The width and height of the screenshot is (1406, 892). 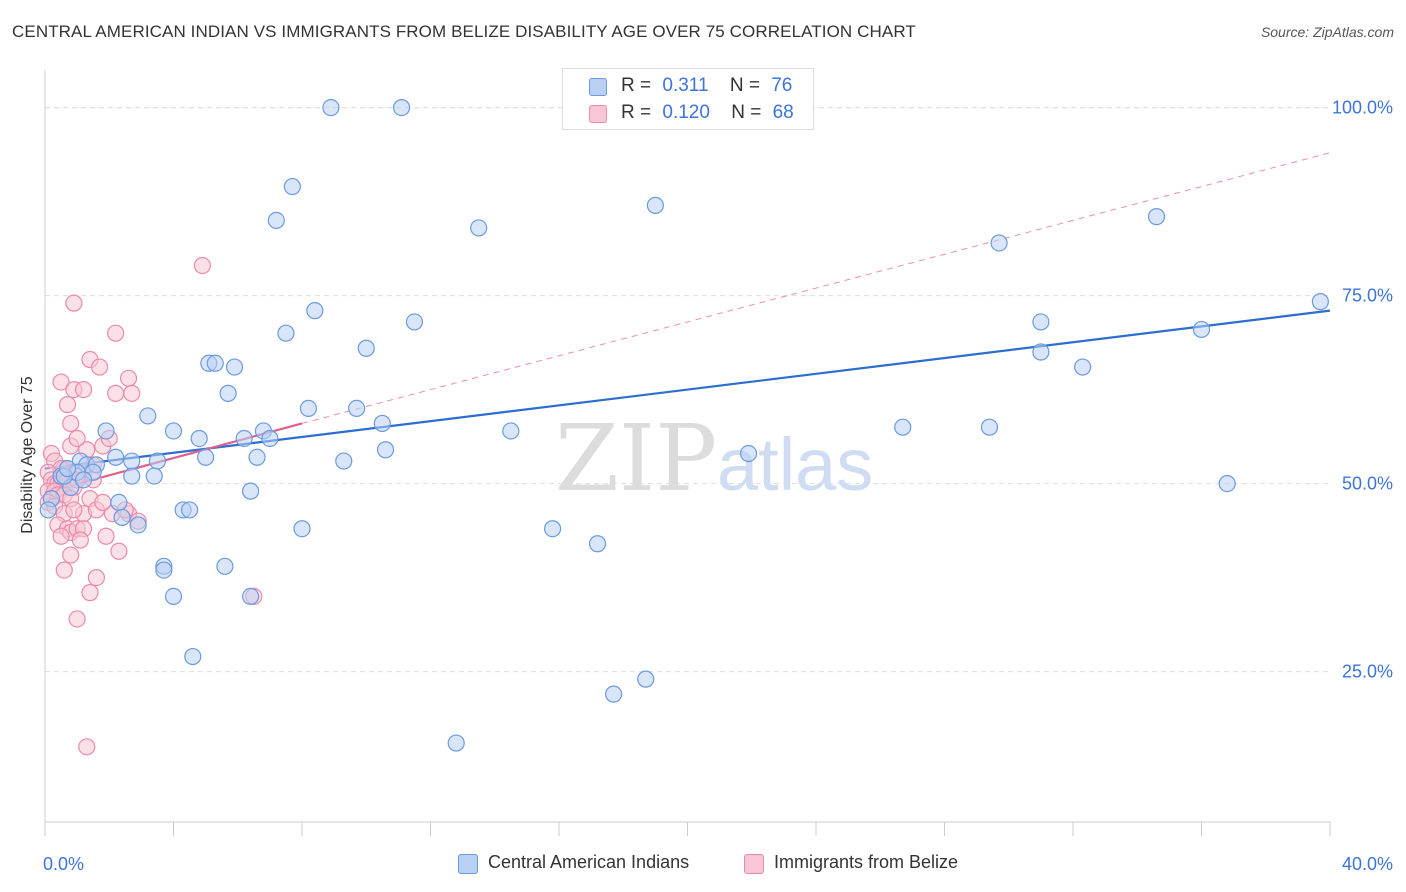 I want to click on legend-r-value-blue: 0.311, so click(x=685, y=85).